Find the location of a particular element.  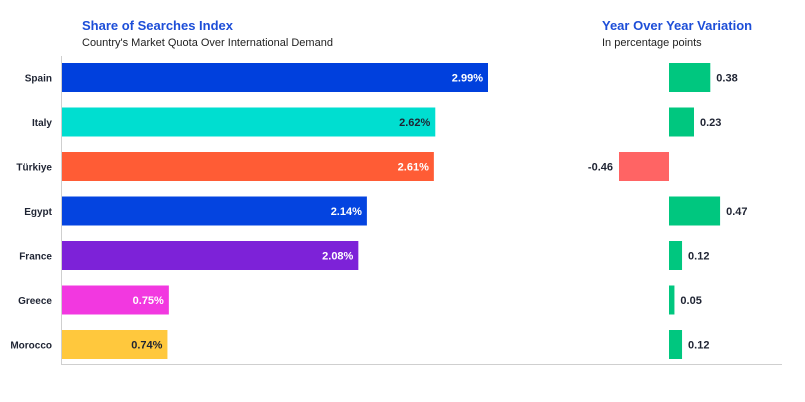

share-value-label-spain: 2.99% is located at coordinates (467, 79).